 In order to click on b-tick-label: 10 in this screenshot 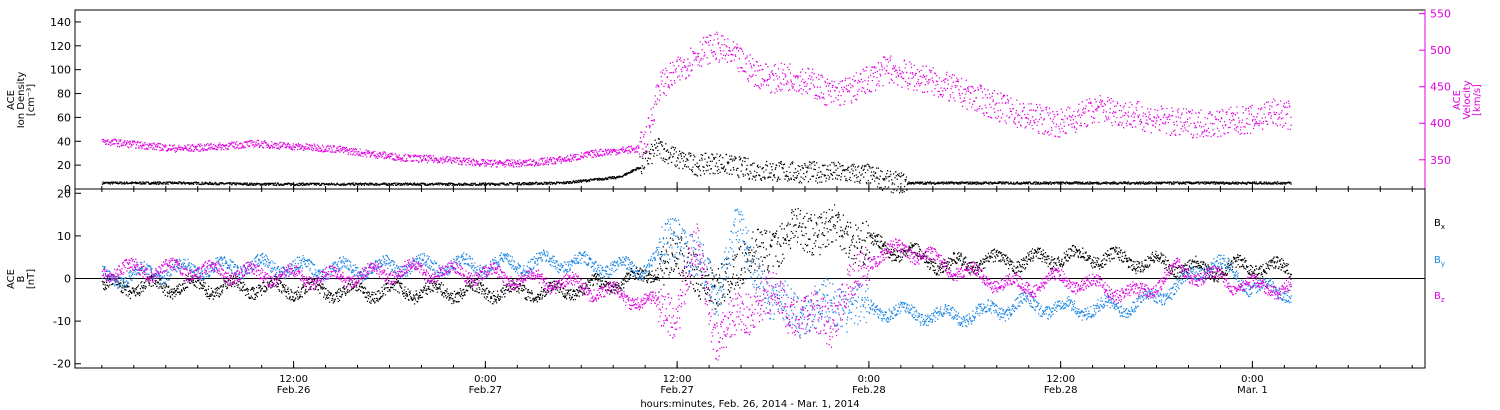, I will do `click(64, 236)`.